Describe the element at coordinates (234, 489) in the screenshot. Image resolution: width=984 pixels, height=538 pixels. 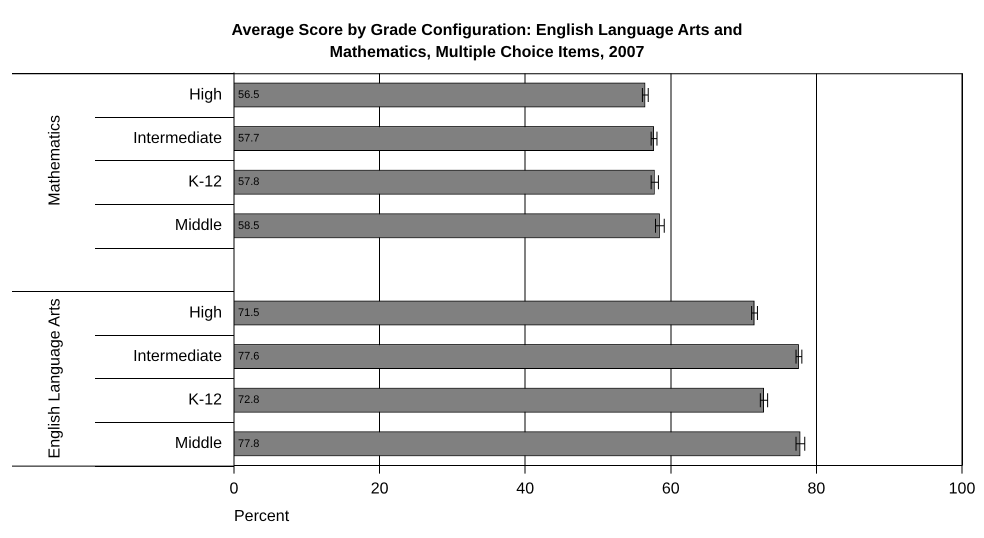
I see `x-tick-label: 0` at that location.